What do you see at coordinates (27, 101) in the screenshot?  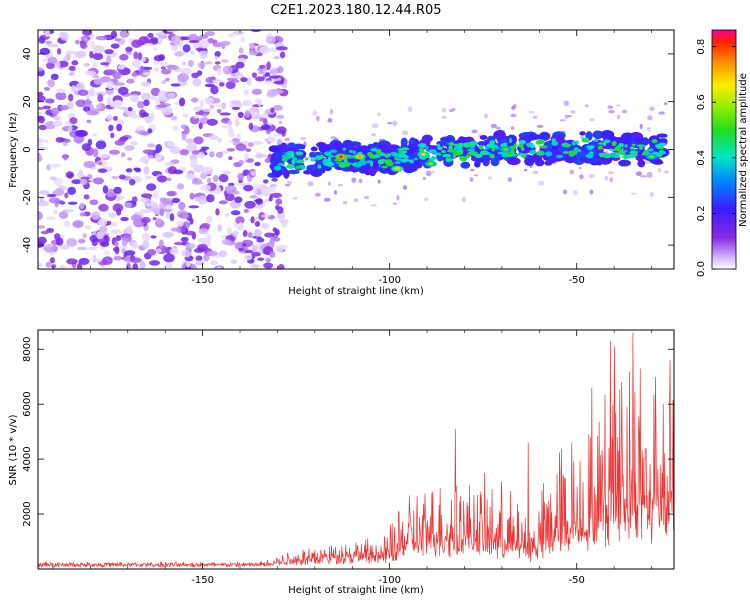 I see `y-tick-label: 20` at bounding box center [27, 101].